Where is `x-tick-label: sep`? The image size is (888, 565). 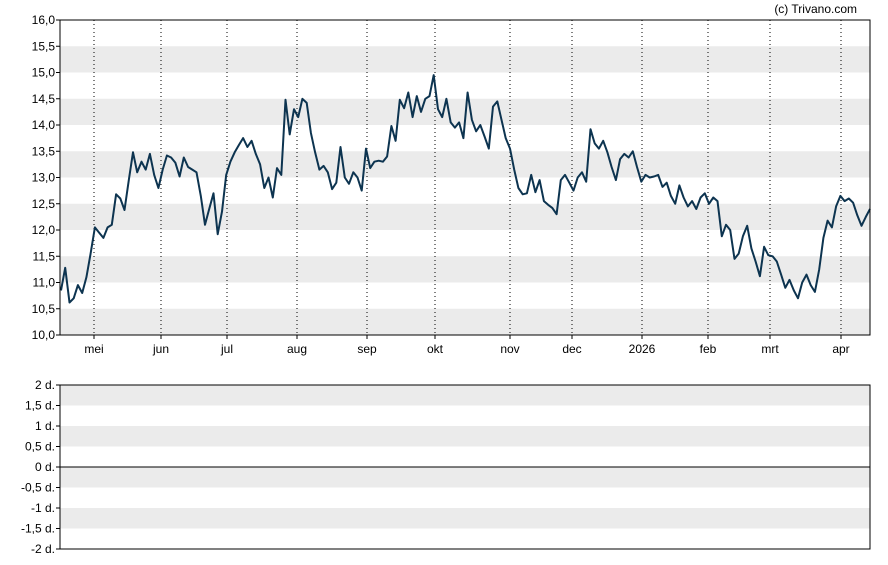 x-tick-label: sep is located at coordinates (367, 349).